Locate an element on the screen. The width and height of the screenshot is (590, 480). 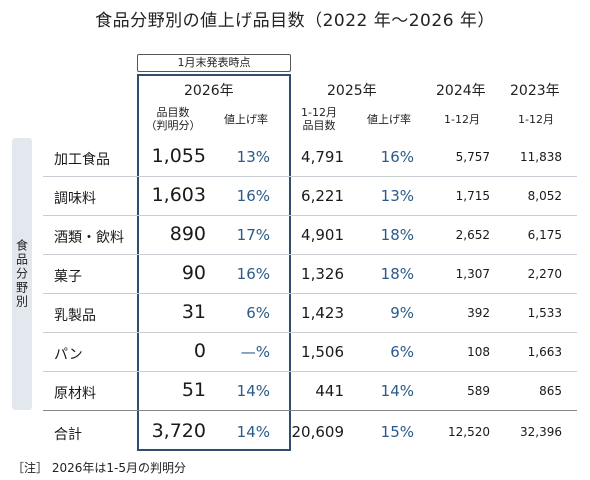
row-count-2023: 865 is located at coordinates (550, 391).